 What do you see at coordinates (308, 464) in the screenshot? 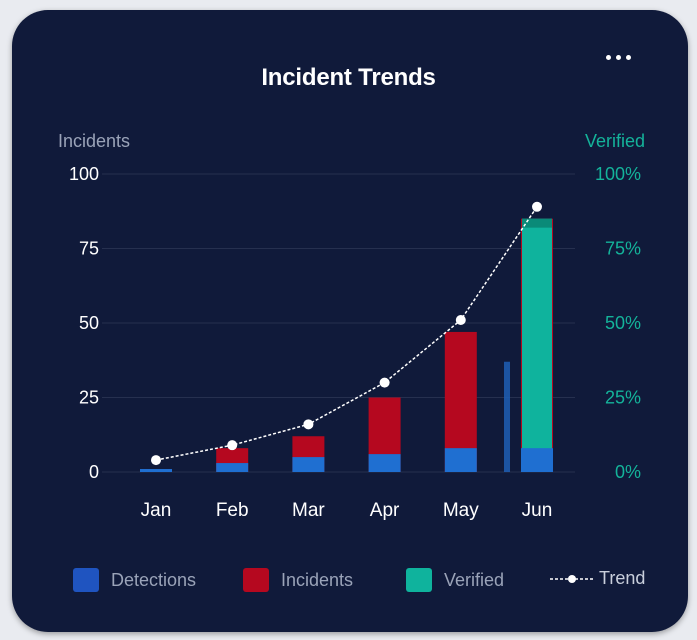
I see `detections-bar-mar` at bounding box center [308, 464].